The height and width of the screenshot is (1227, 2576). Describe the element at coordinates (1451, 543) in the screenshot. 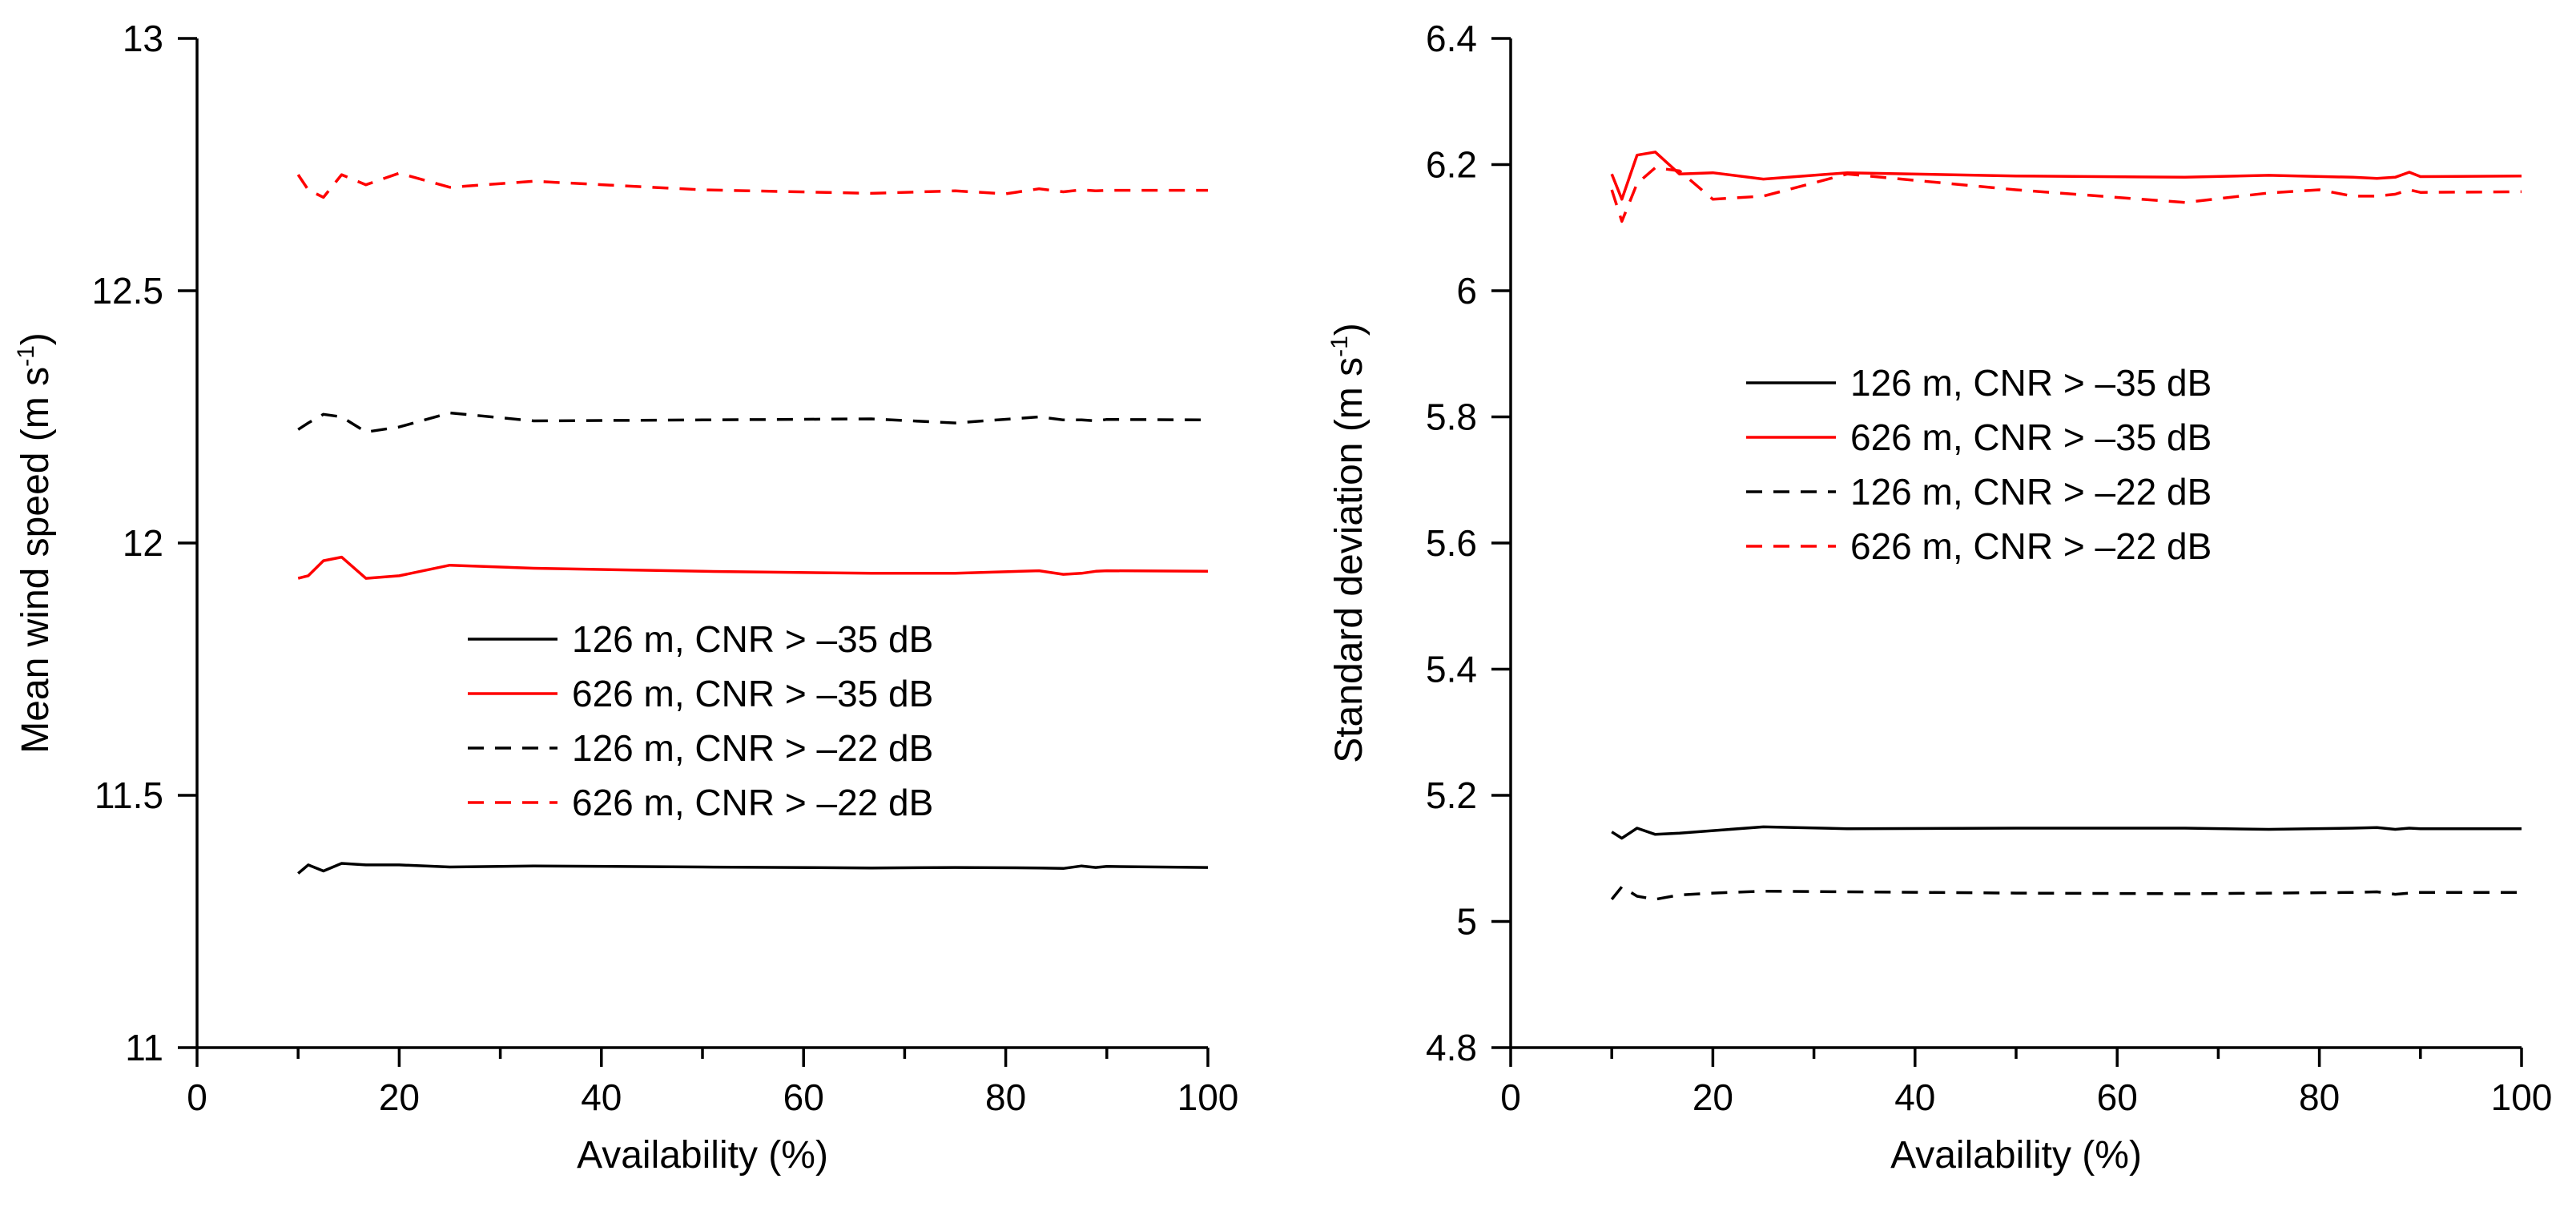

I see `y-tick-label: 5.6` at that location.